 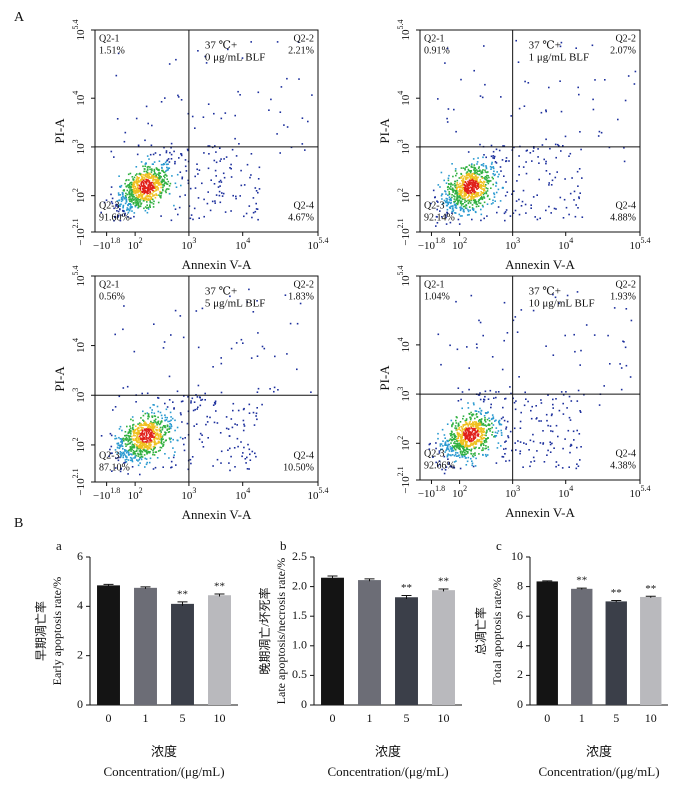 I want to click on error-bar, so click(x=145, y=587).